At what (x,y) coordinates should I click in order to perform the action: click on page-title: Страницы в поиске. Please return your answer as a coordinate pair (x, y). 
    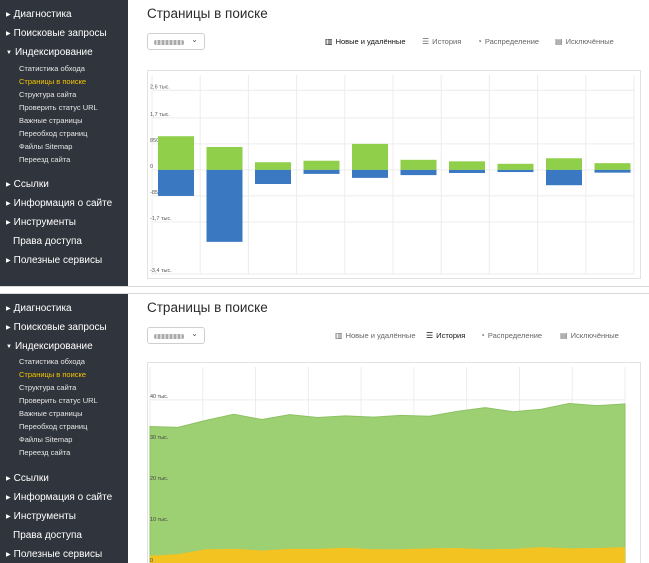
    Looking at the image, I should click on (207, 13).